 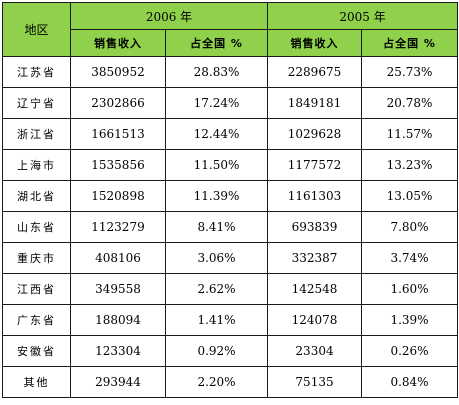 I want to click on revenue-2005-header: 销售收入, so click(x=315, y=43).